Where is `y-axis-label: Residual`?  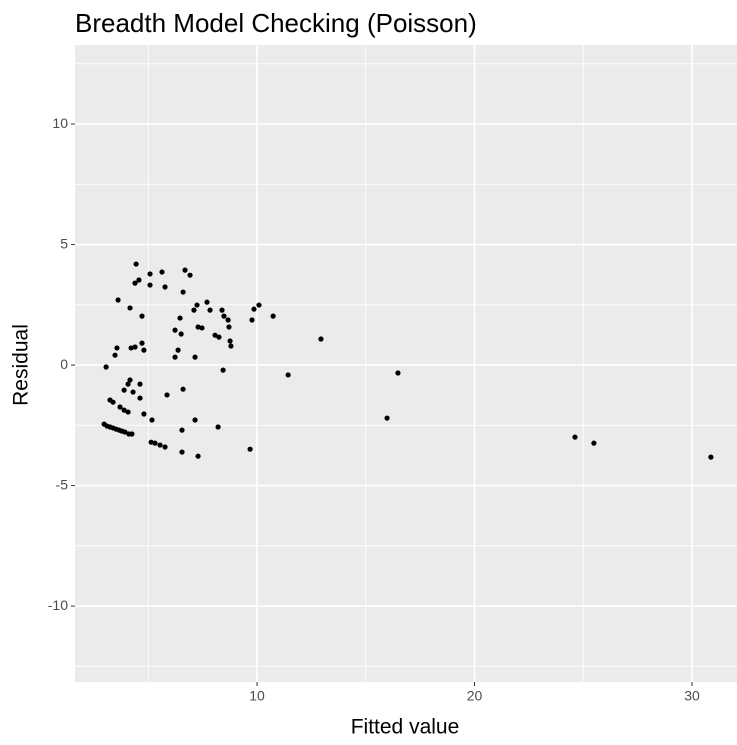 y-axis-label: Residual is located at coordinates (21, 365).